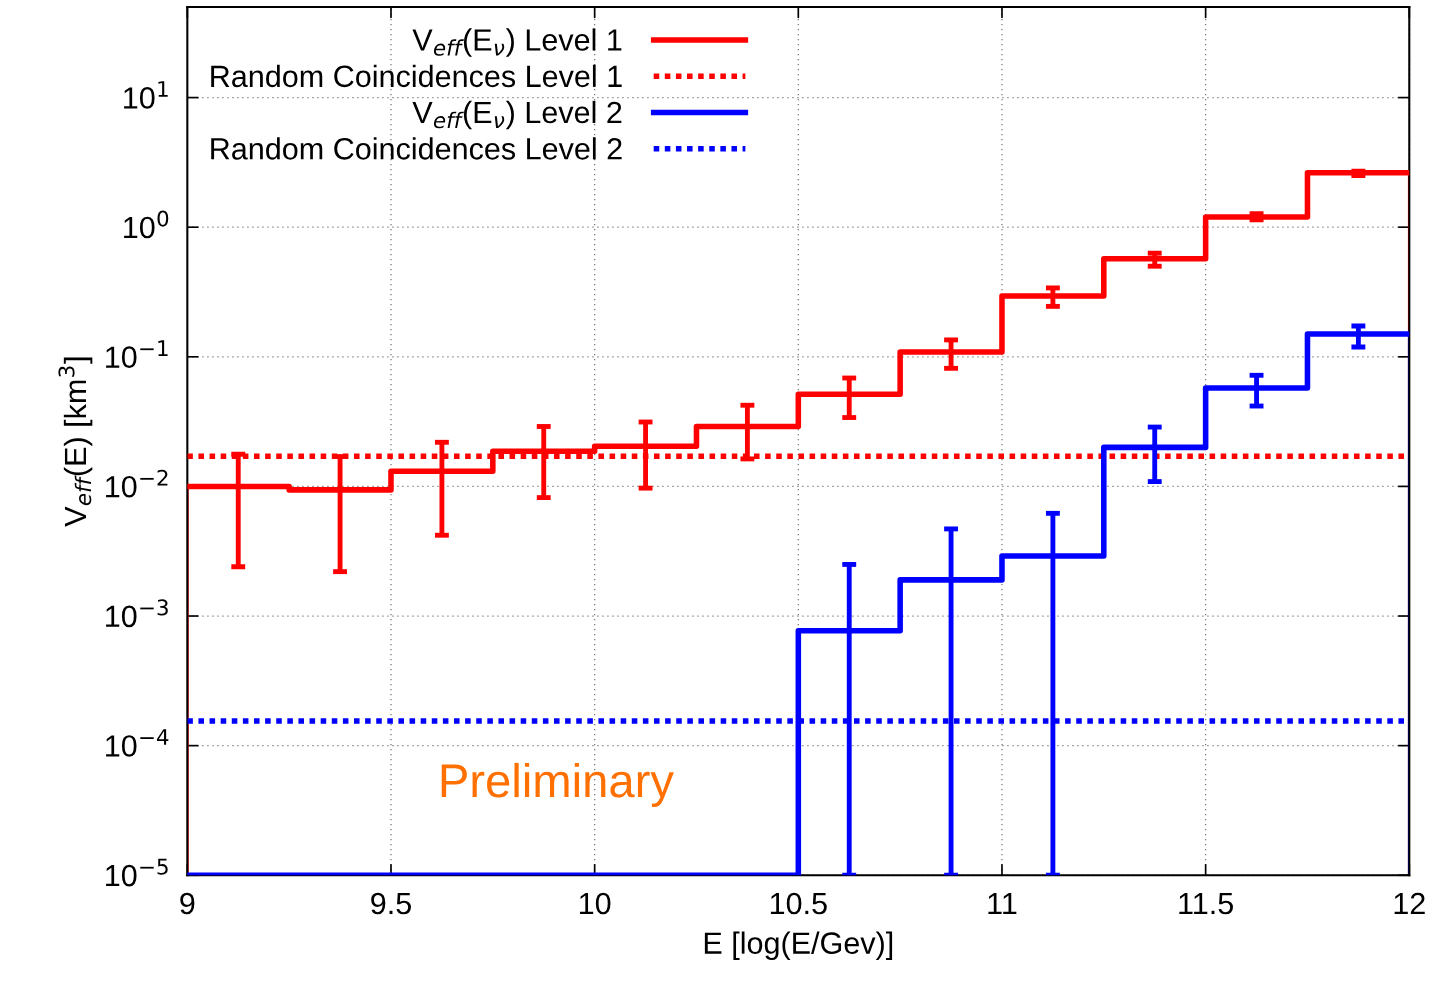 This screenshot has width=1441, height=998. I want to click on legend-label: Random Coincidences Level 2, so click(416, 148).